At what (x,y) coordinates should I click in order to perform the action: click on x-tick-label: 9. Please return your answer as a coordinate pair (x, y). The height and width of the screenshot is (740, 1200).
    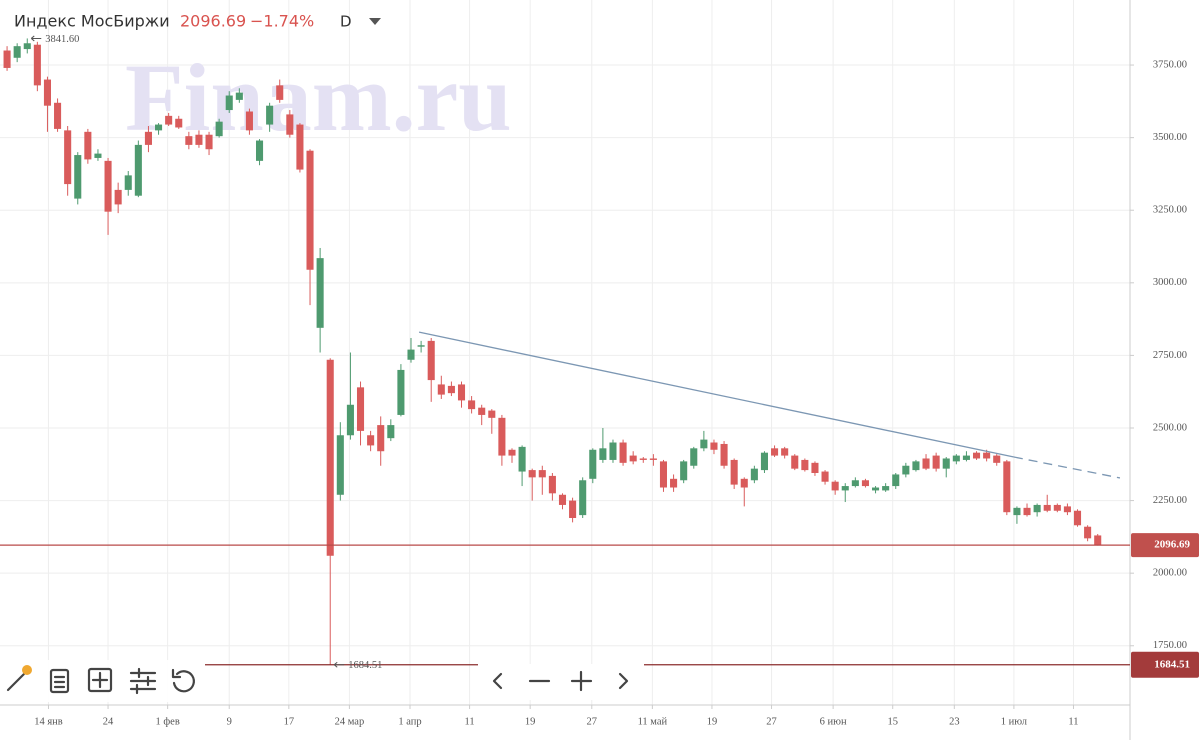
    Looking at the image, I should click on (229, 721).